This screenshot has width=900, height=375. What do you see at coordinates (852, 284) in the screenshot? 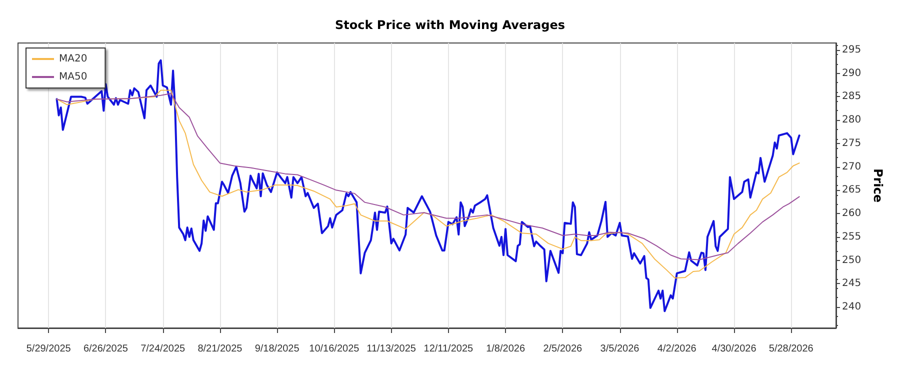
I see `y-tick-label: 245` at bounding box center [852, 284].